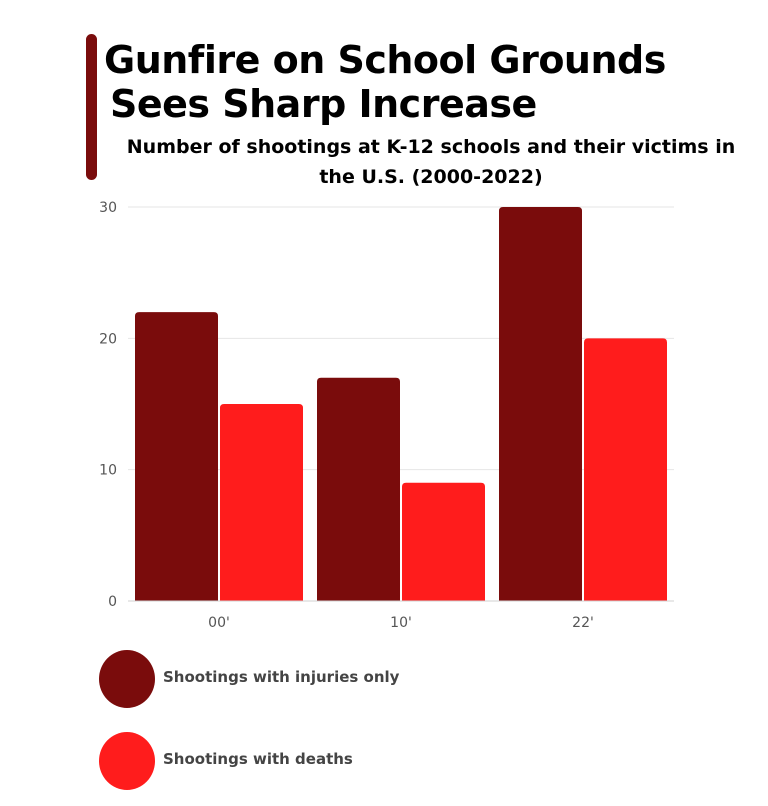 Image resolution: width=768 pixels, height=806 pixels. I want to click on y-tick-label-30: 30, so click(108, 208).